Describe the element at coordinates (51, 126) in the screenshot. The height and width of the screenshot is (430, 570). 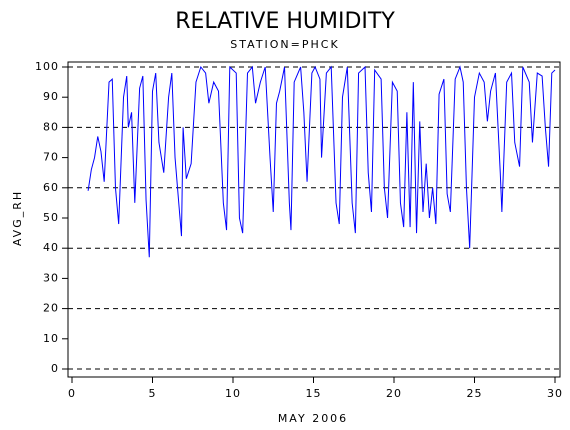
I see `y-tick-label: 80` at that location.